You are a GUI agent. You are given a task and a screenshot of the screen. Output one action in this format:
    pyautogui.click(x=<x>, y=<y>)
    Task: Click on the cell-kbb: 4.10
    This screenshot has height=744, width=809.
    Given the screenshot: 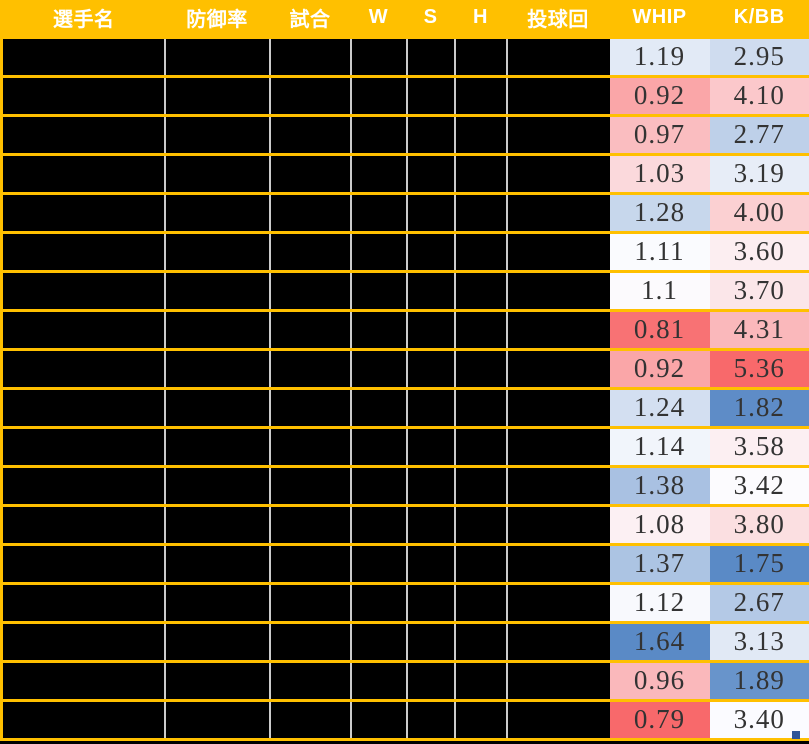 What is the action you would take?
    pyautogui.click(x=759, y=95)
    